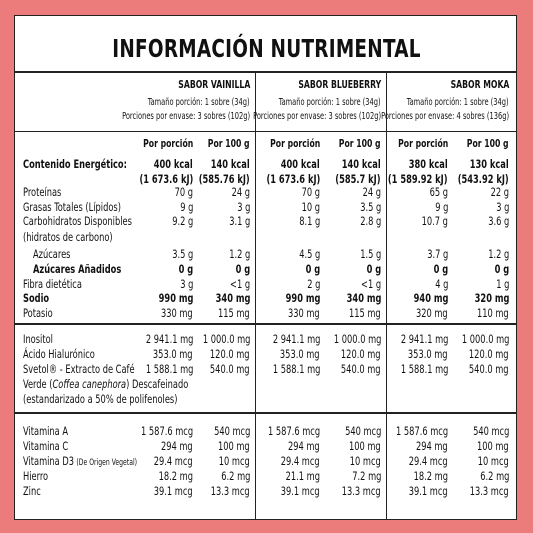  What do you see at coordinates (491, 298) in the screenshot?
I see `value-cell: 320 mg` at bounding box center [491, 298].